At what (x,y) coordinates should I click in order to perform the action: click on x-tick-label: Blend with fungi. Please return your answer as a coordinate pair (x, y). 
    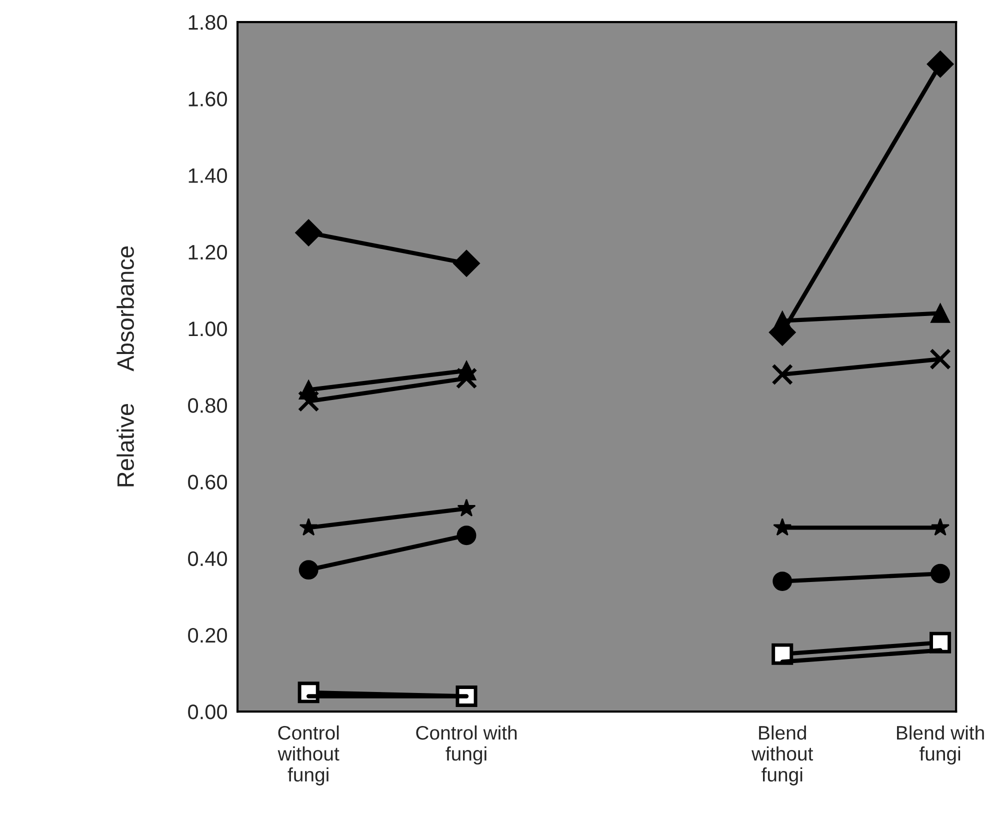
    Looking at the image, I should click on (940, 745).